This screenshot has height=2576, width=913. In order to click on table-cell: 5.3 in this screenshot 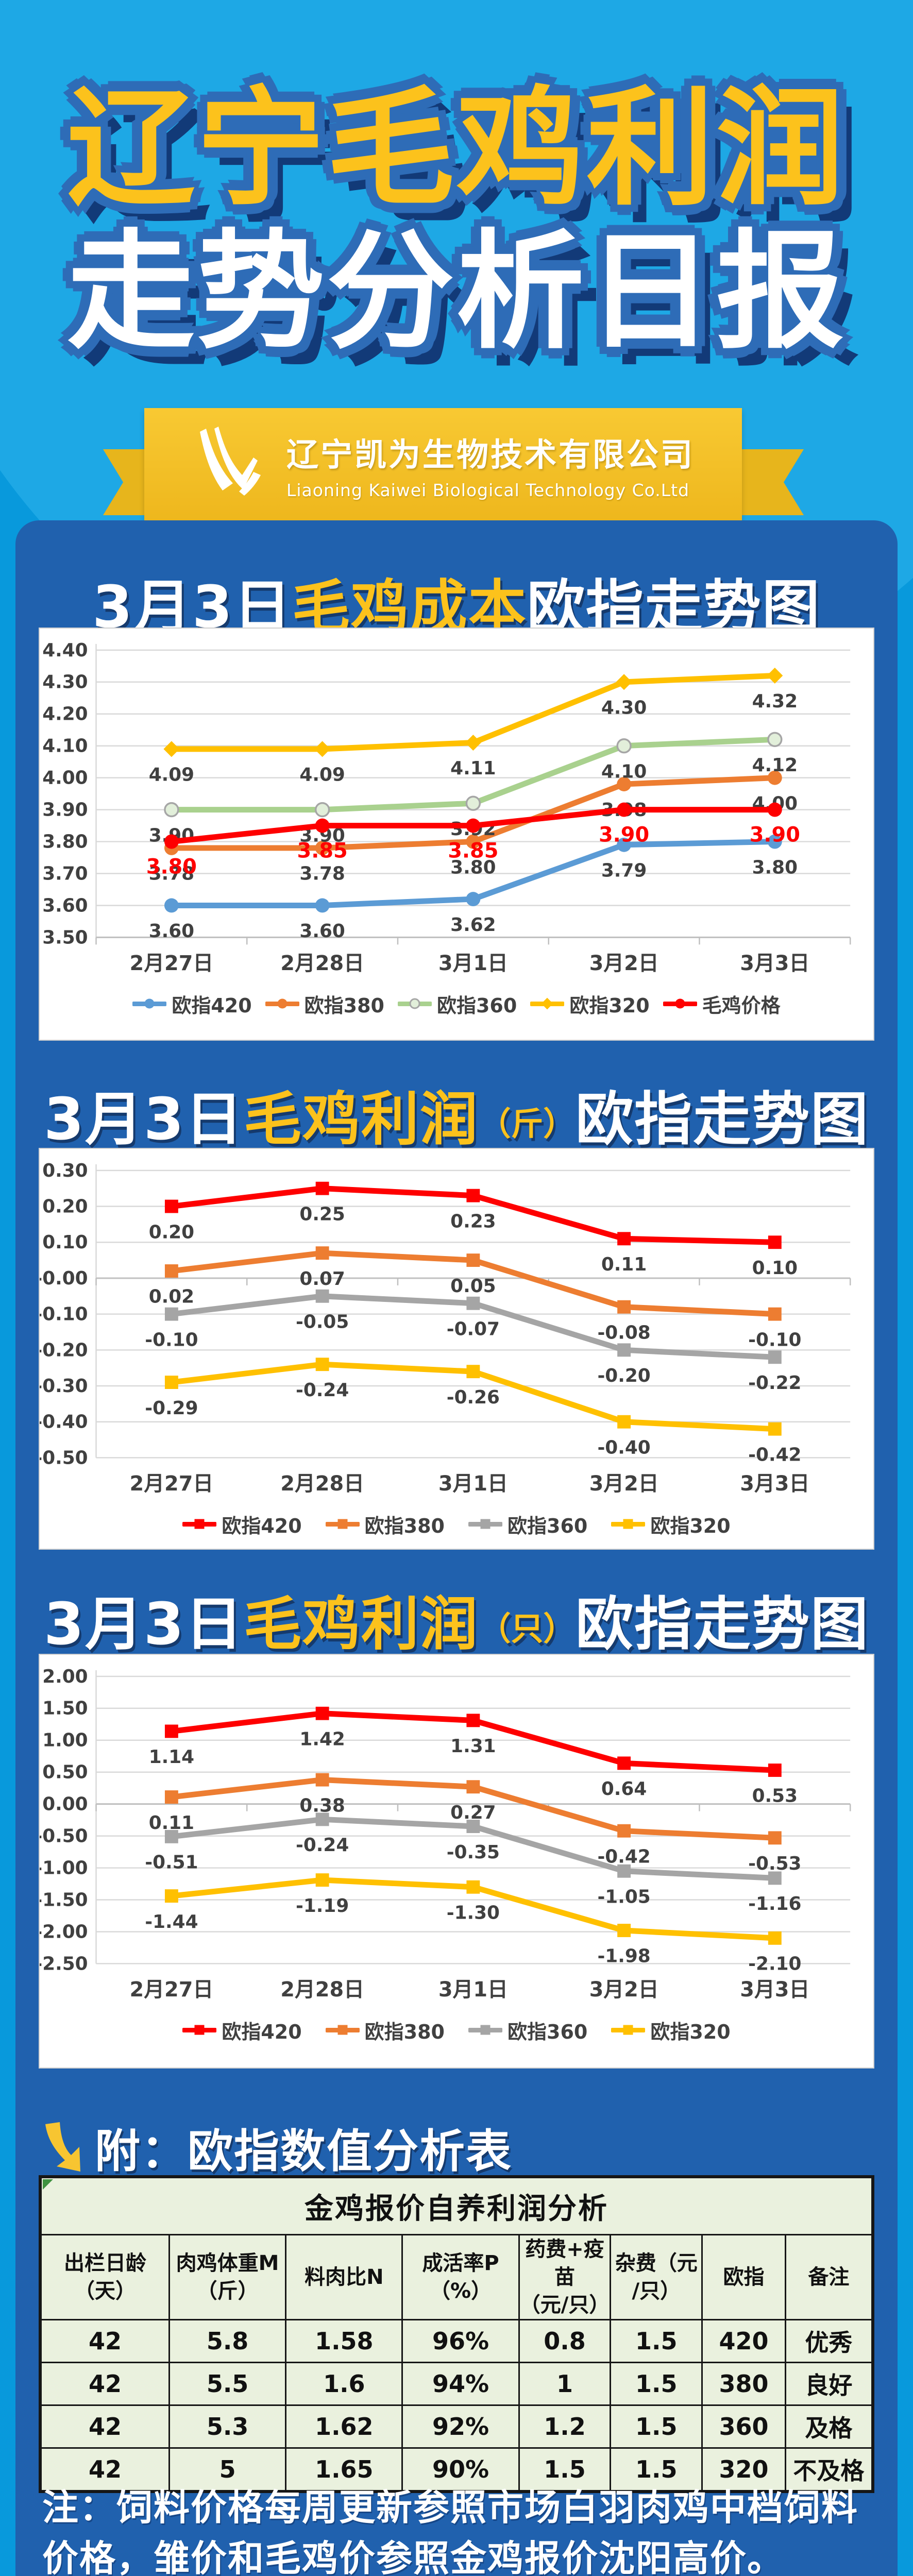, I will do `click(227, 2426)`.